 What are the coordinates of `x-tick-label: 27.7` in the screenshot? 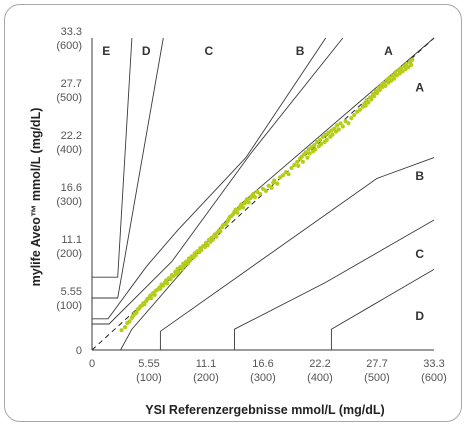 It's located at (376, 364).